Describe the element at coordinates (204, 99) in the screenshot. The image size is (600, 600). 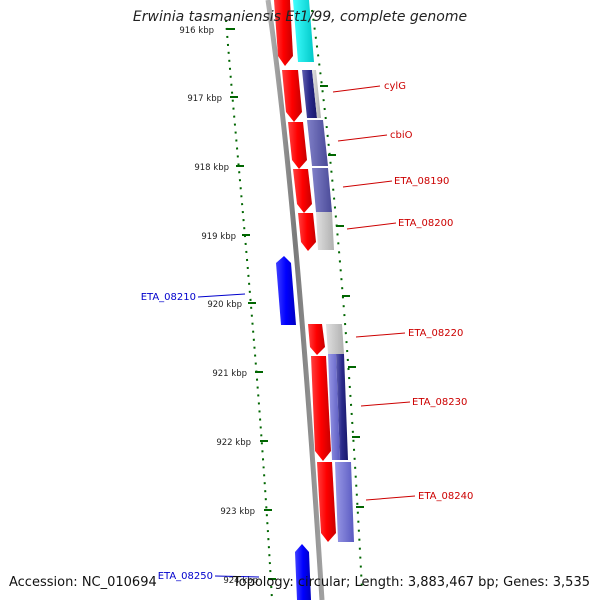
I see `tick-label: 917 kbp` at that location.